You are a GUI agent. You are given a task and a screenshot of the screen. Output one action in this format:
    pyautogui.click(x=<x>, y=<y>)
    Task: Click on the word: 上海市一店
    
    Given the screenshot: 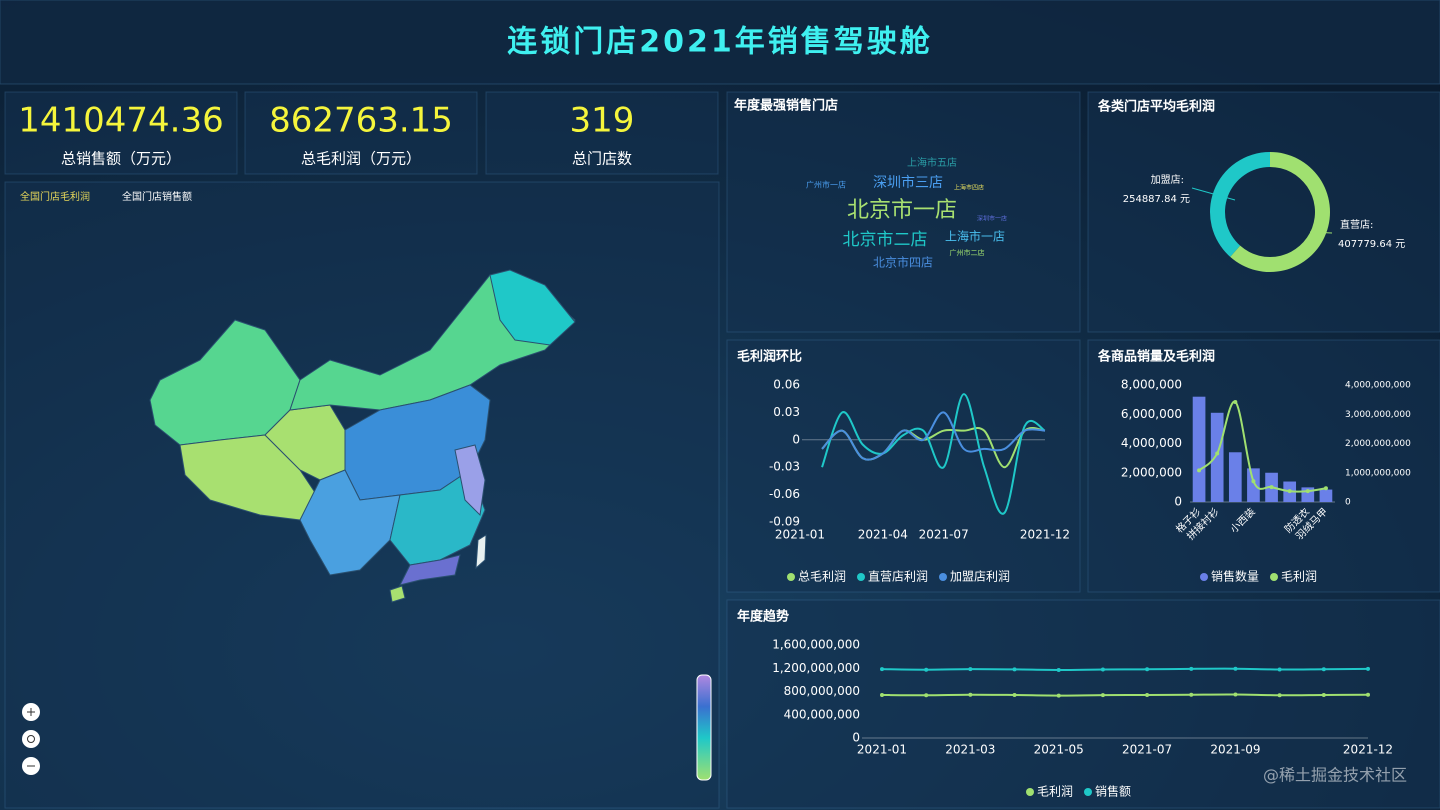 What is the action you would take?
    pyautogui.click(x=975, y=236)
    